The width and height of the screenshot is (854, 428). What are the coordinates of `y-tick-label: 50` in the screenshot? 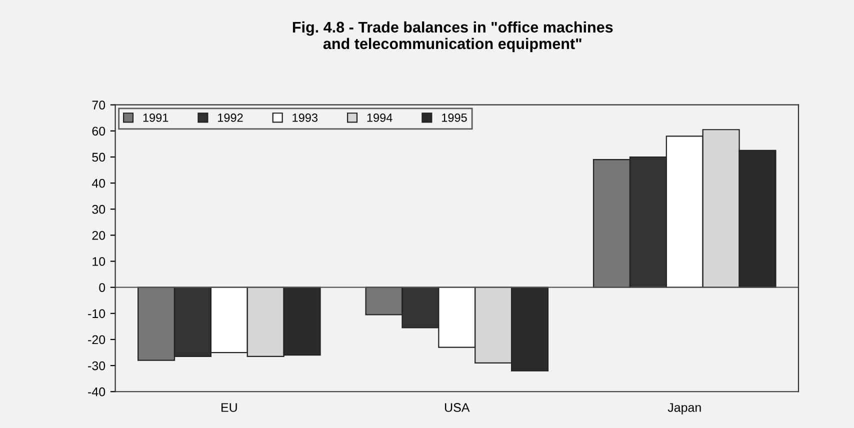 It's located at (99, 157).